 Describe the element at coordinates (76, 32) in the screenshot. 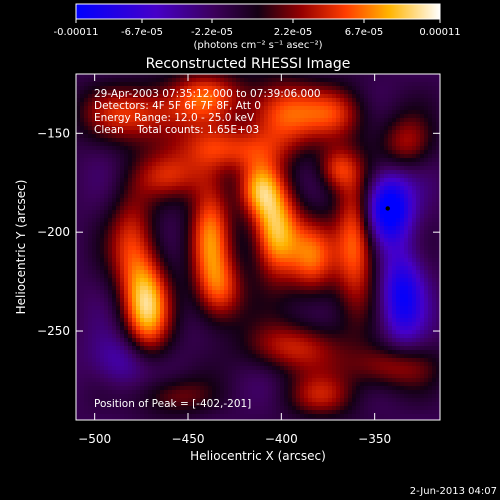

I see `colorbar-tick-label: -0.00011` at that location.